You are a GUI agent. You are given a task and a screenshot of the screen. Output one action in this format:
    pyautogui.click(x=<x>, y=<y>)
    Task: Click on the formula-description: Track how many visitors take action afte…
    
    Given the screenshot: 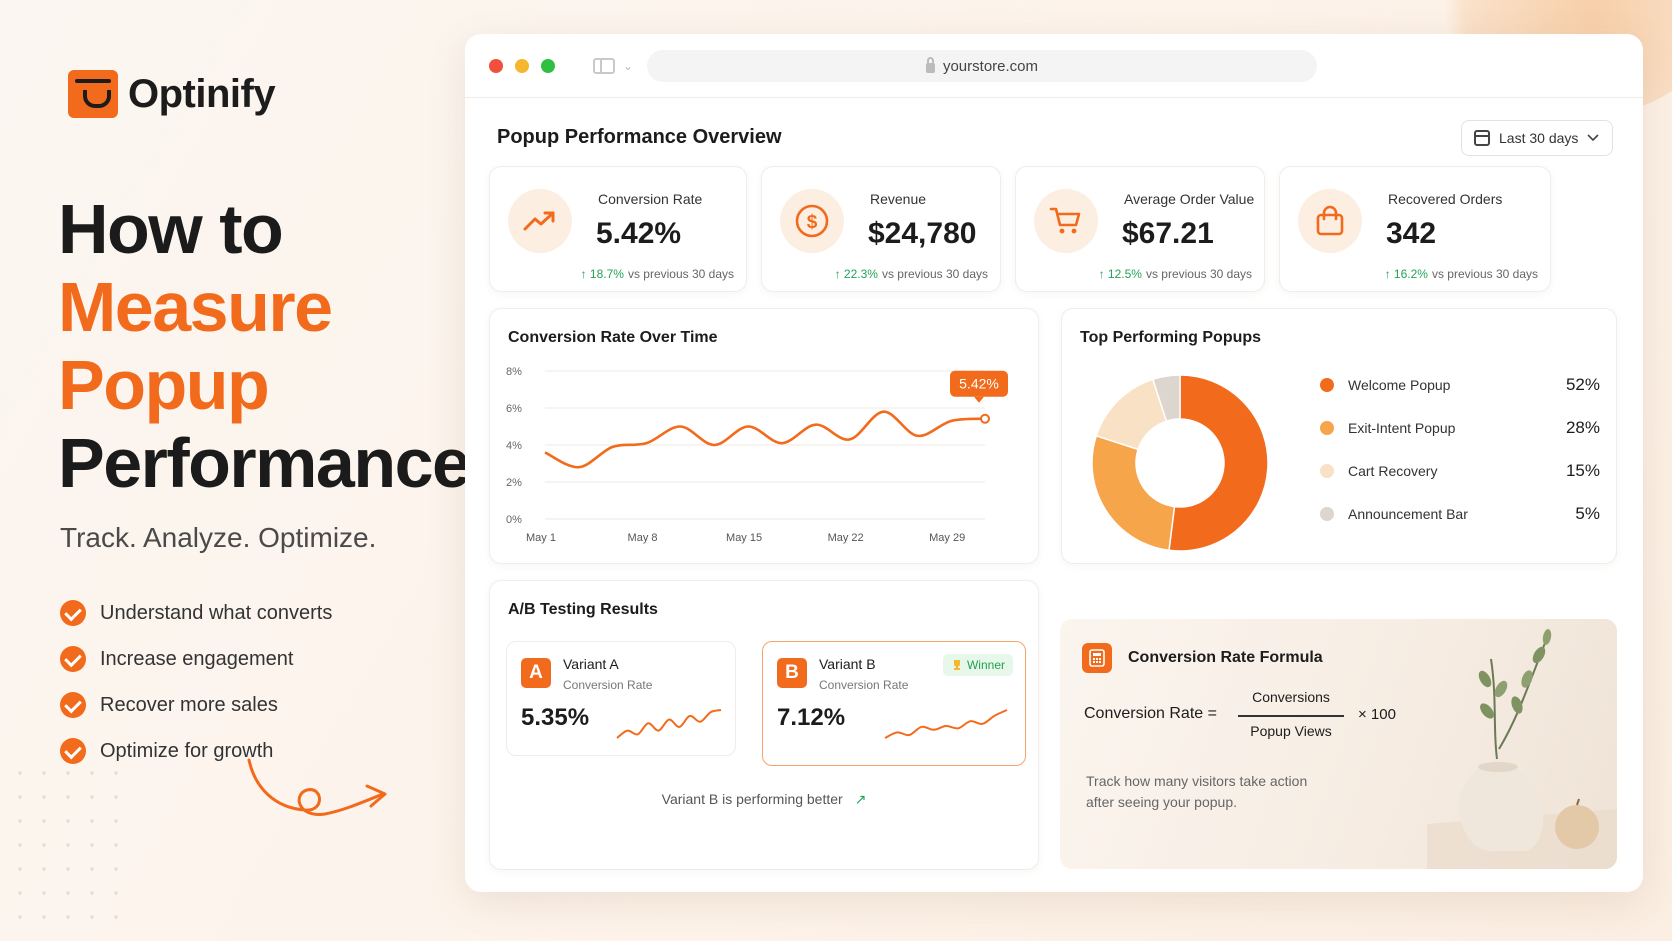 What is the action you would take?
    pyautogui.click(x=1197, y=791)
    